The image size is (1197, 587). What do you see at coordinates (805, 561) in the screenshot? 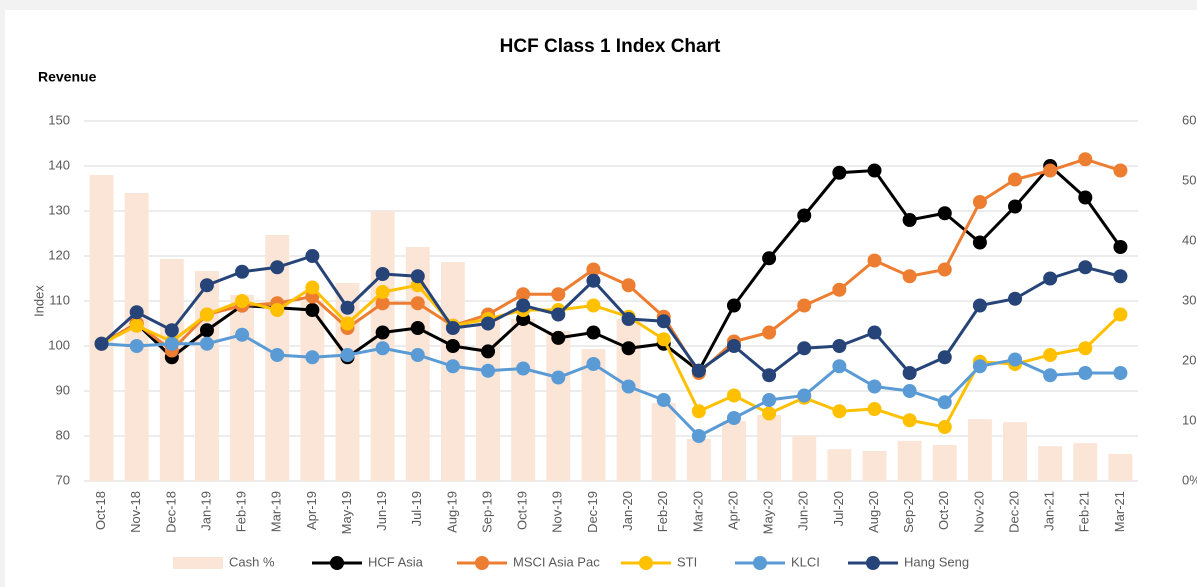
I see `legend-label: KLCI` at bounding box center [805, 561].